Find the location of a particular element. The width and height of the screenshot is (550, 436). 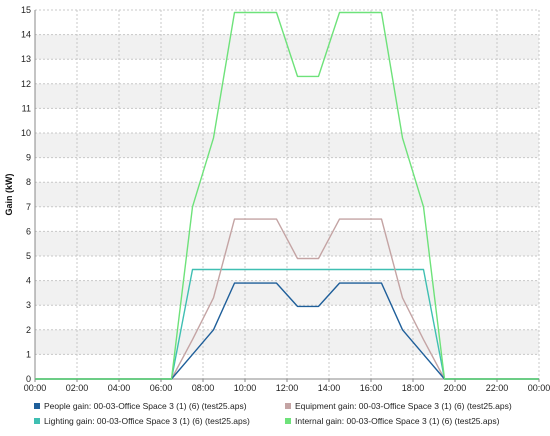

y-tick-label: 1 is located at coordinates (28, 354).